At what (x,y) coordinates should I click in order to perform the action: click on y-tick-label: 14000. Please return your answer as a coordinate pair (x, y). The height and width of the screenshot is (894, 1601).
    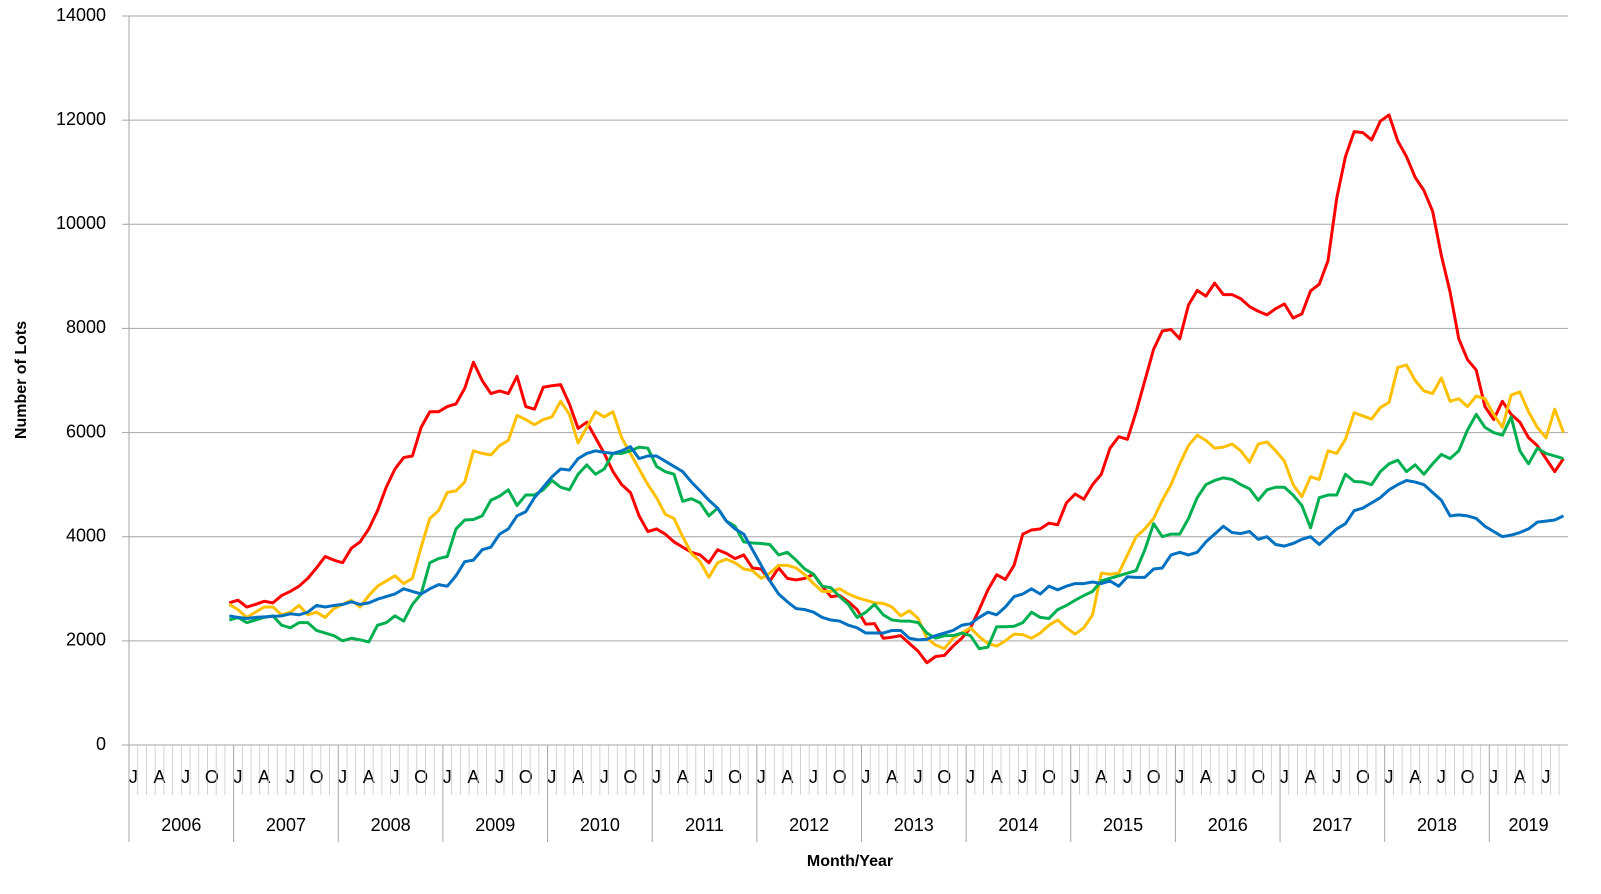
    Looking at the image, I should click on (81, 15).